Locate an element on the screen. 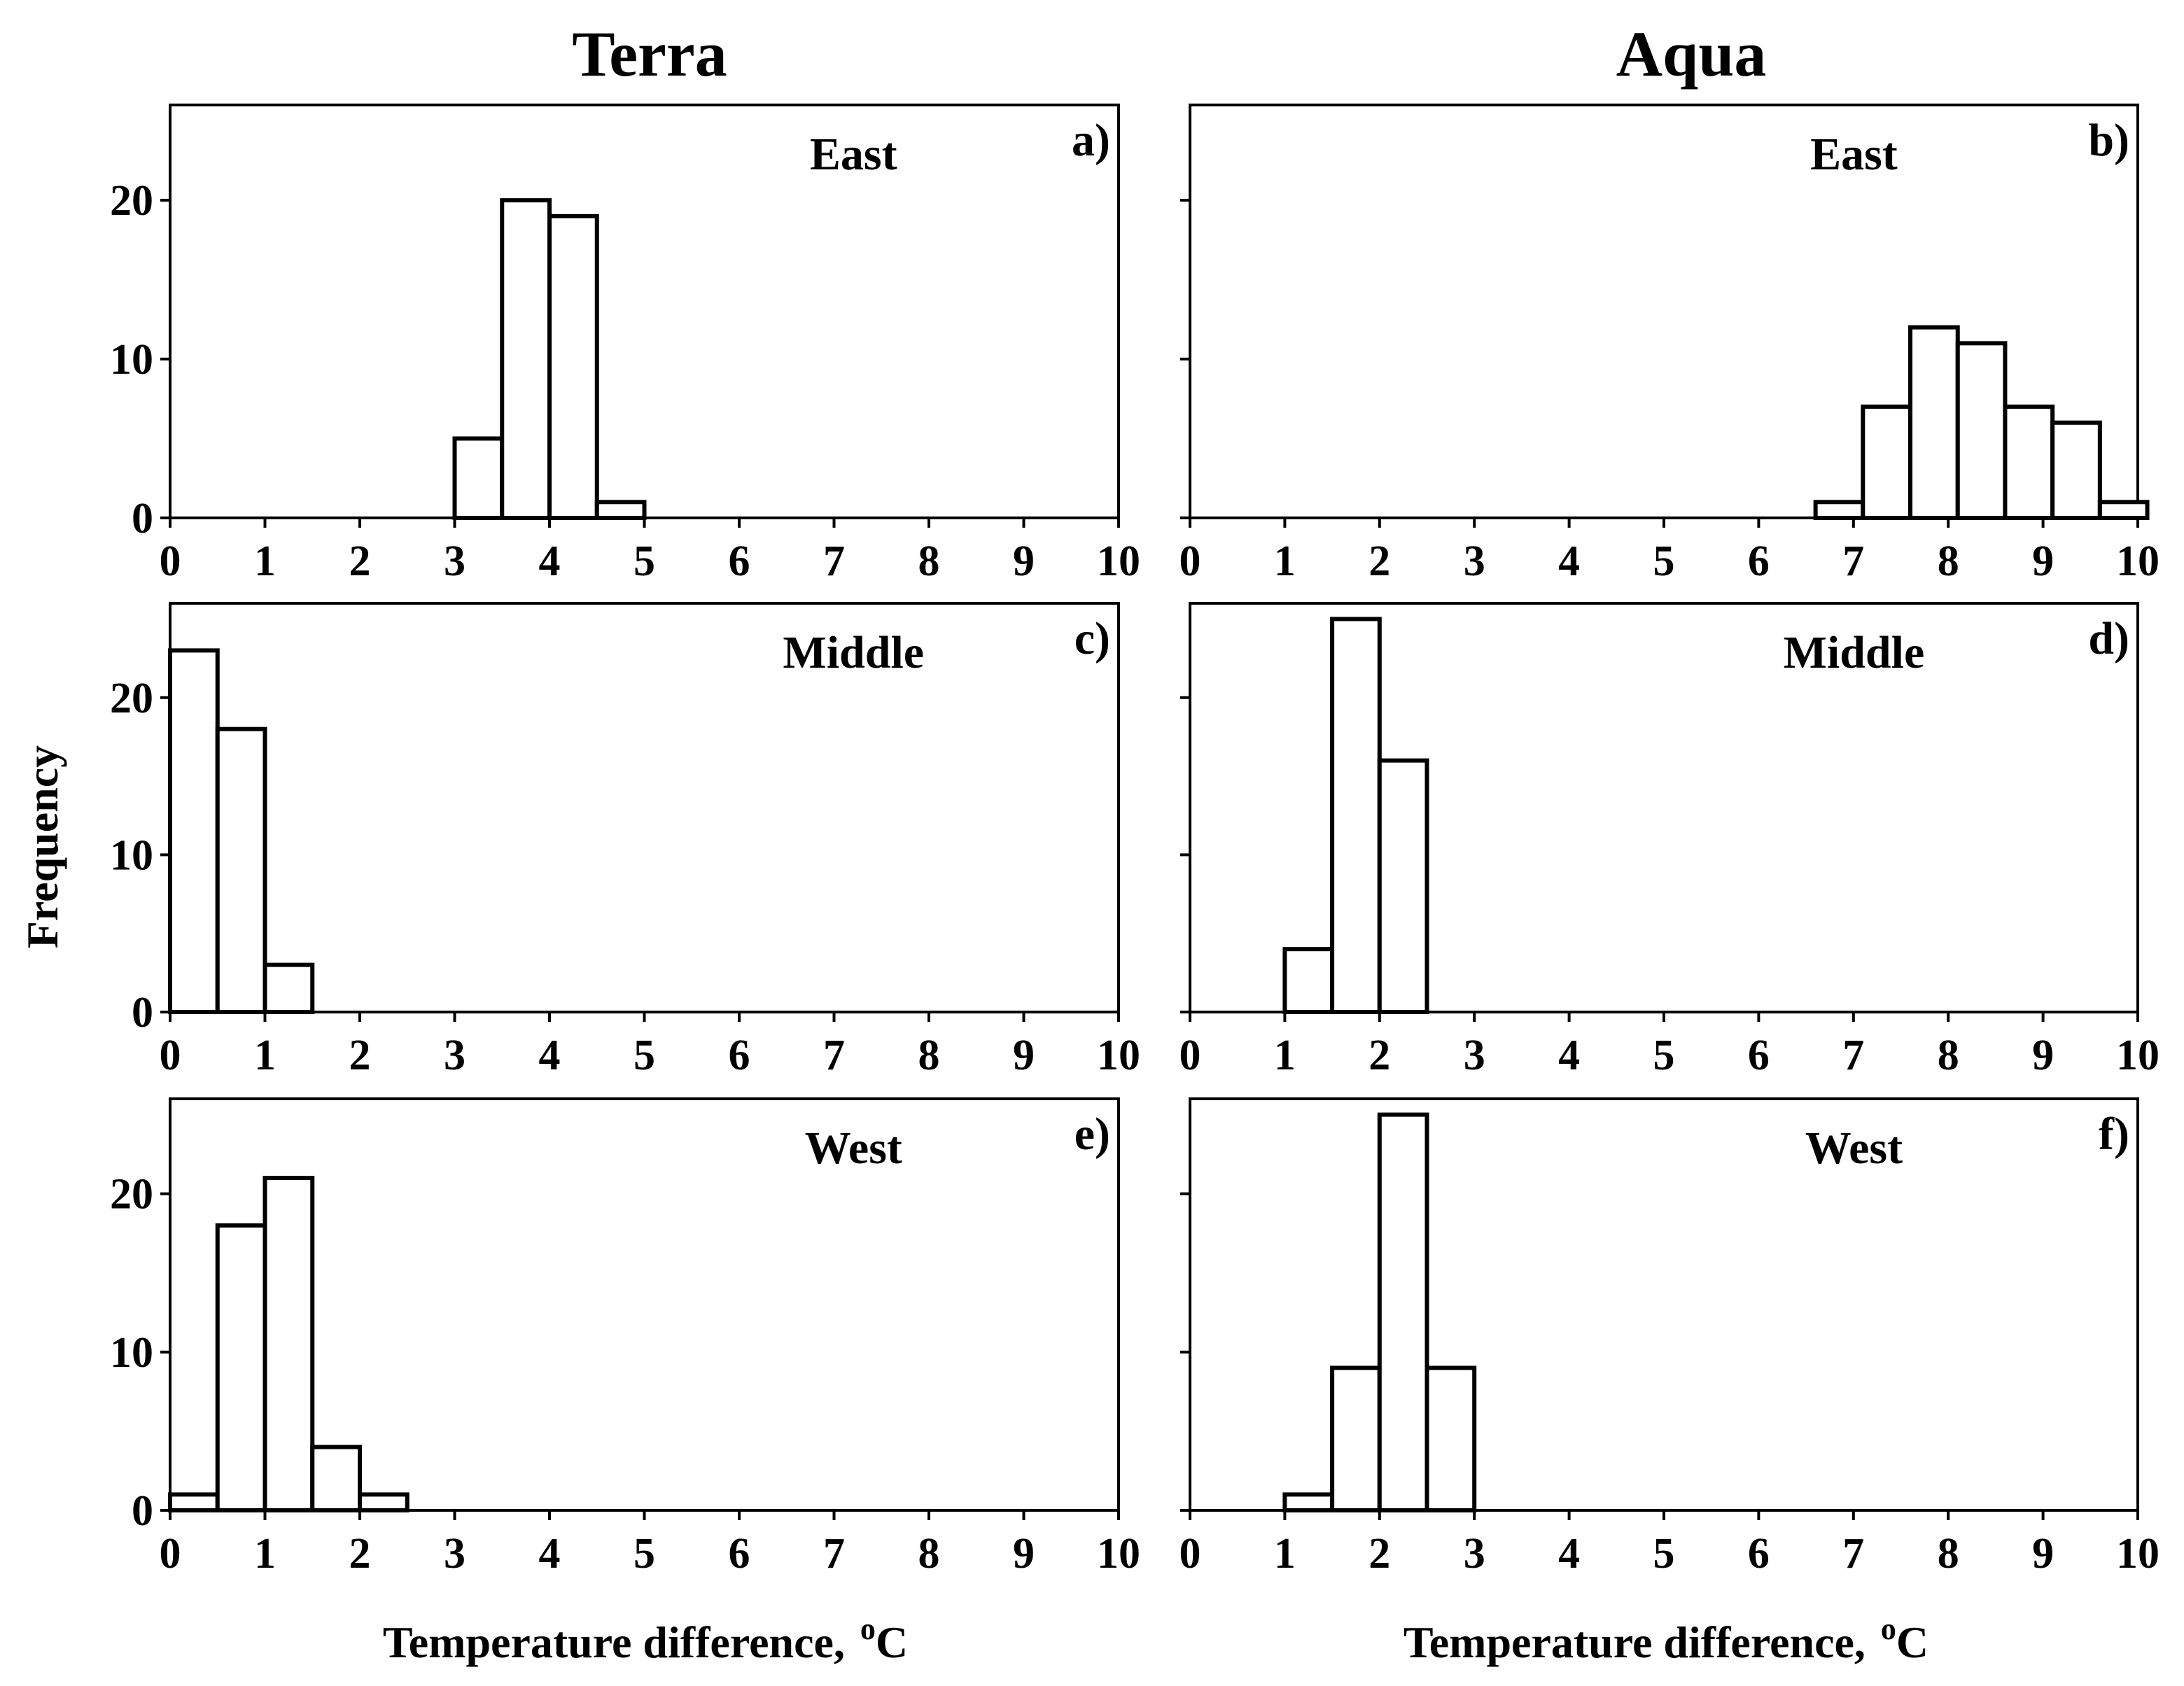 Image resolution: width=2184 pixels, height=1686 pixels. histogram-panel: 0 1 2 3 4 5 6 7 8 9 10 East b) is located at coordinates (1670, 344).